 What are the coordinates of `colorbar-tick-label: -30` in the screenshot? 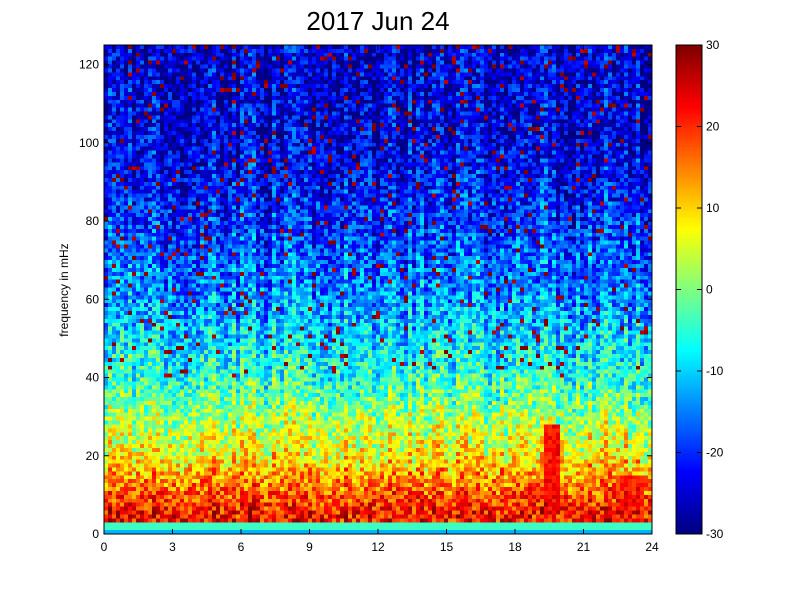 It's located at (715, 534).